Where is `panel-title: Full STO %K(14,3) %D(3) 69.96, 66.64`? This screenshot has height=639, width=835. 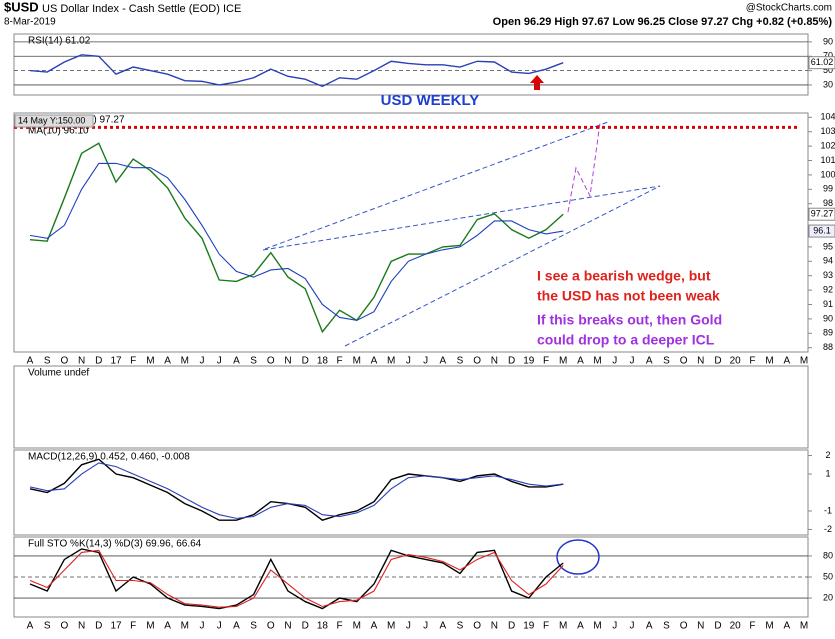
panel-title: Full STO %K(14,3) %D(3) 69.96, 66.64 is located at coordinates (115, 544).